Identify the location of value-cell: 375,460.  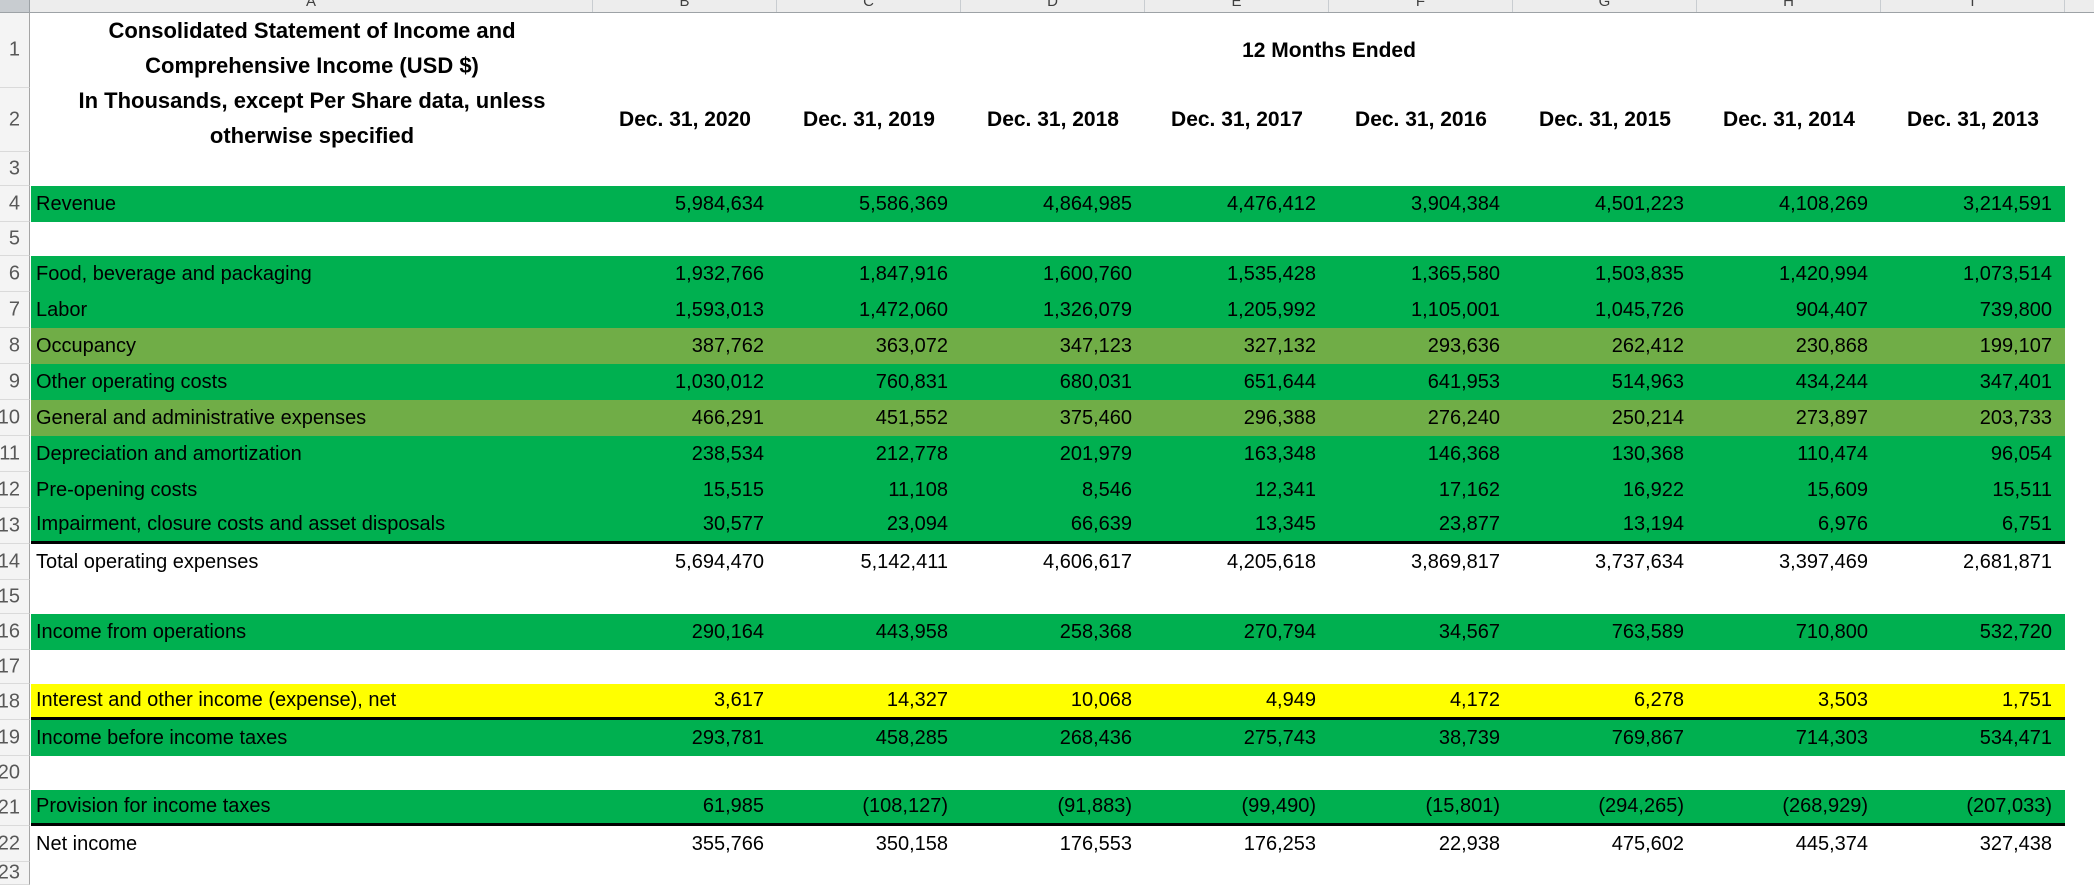
(1095, 417).